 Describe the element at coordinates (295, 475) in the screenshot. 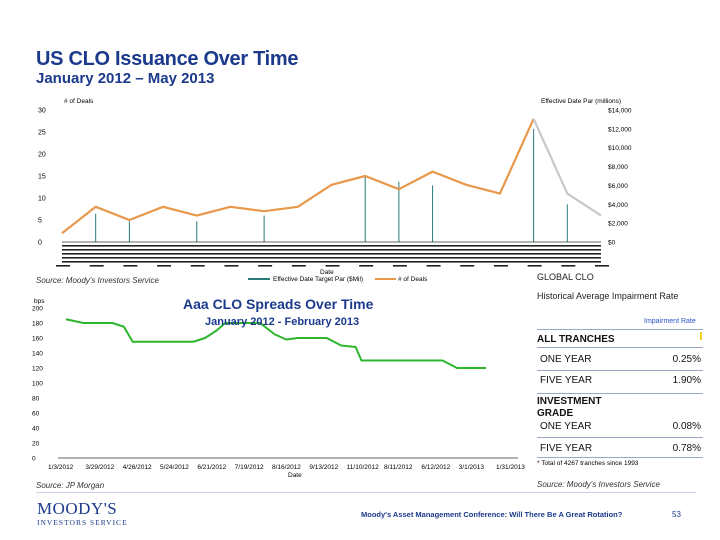

I see `spreads-x-axis-label: Date` at that location.